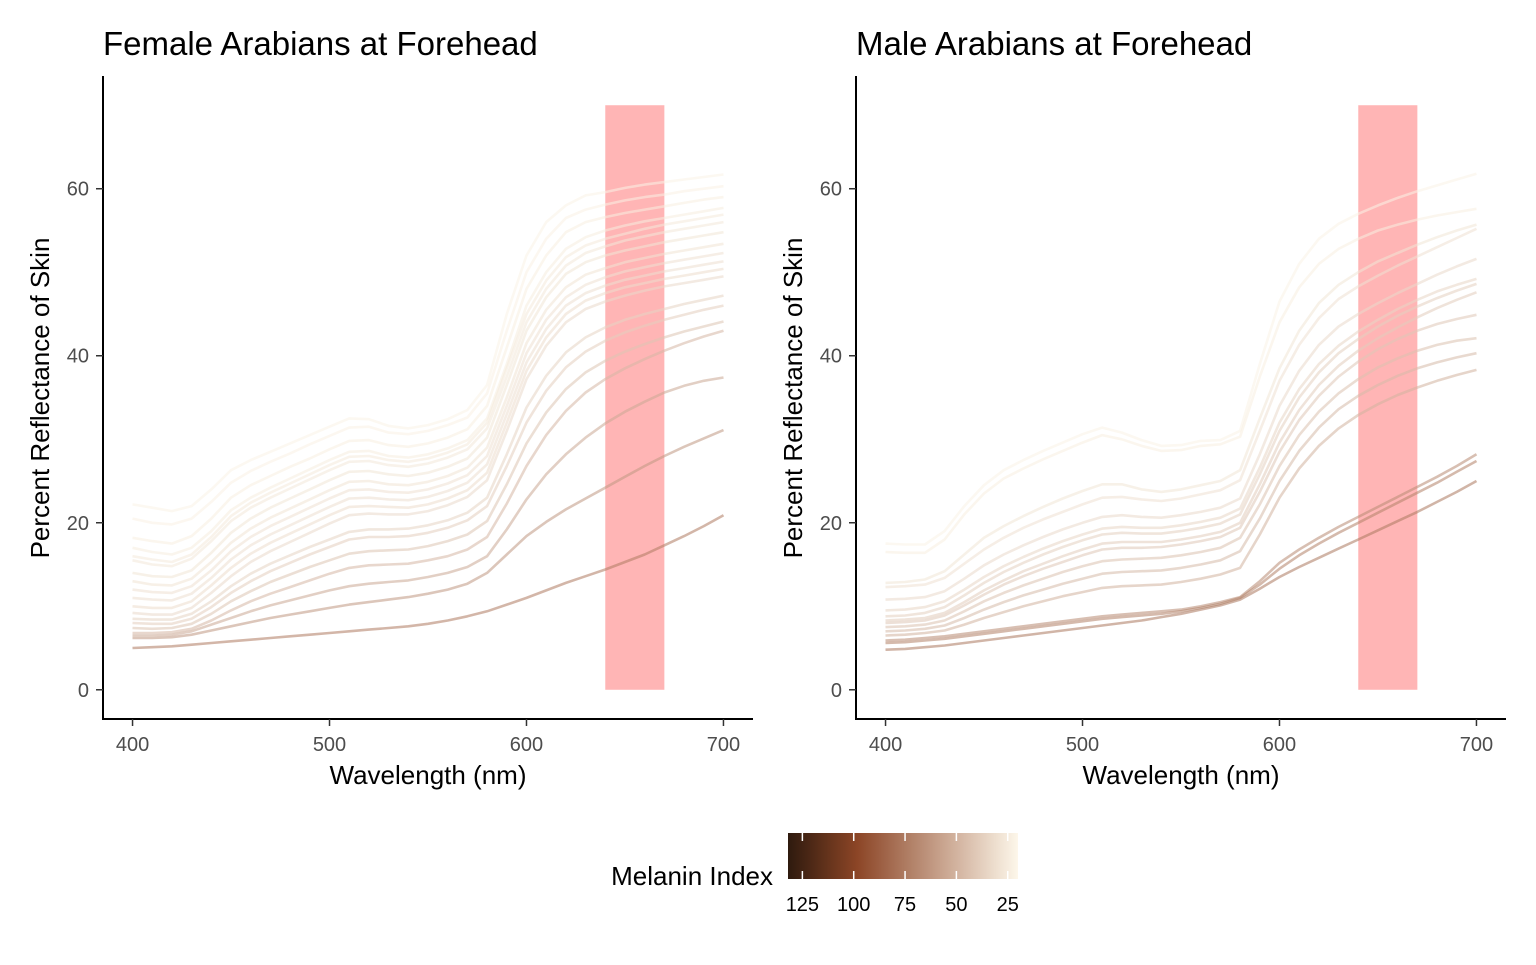 The height and width of the screenshot is (965, 1536). Describe the element at coordinates (802, 905) in the screenshot. I see `legend-tick-label: 125` at that location.